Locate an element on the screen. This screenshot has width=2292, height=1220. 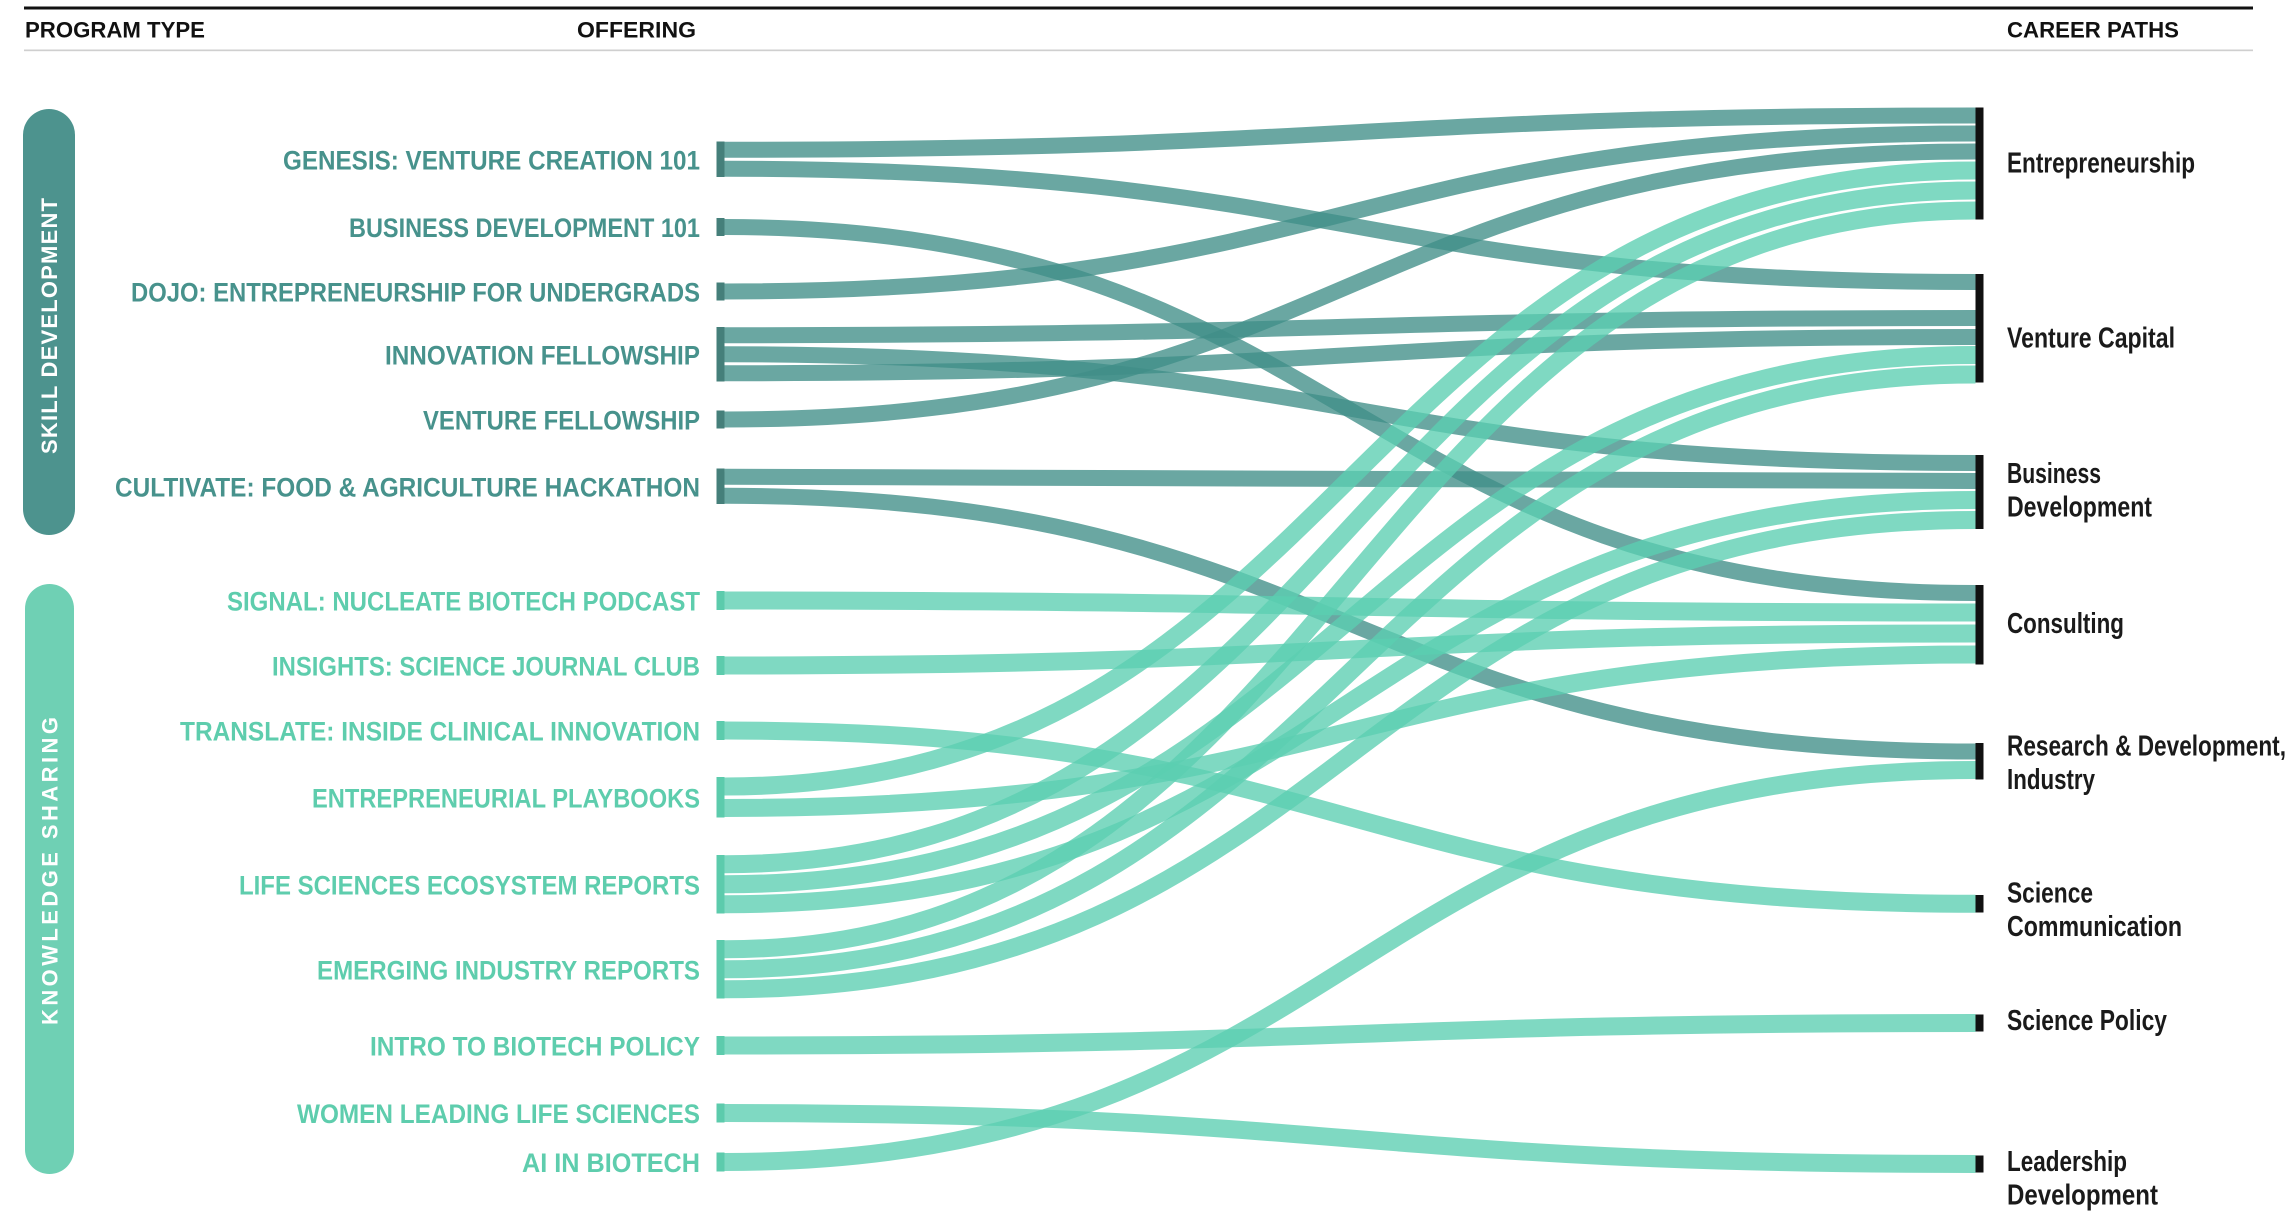
svg-text: Venture Capital is located at coordinates (2091, 339).